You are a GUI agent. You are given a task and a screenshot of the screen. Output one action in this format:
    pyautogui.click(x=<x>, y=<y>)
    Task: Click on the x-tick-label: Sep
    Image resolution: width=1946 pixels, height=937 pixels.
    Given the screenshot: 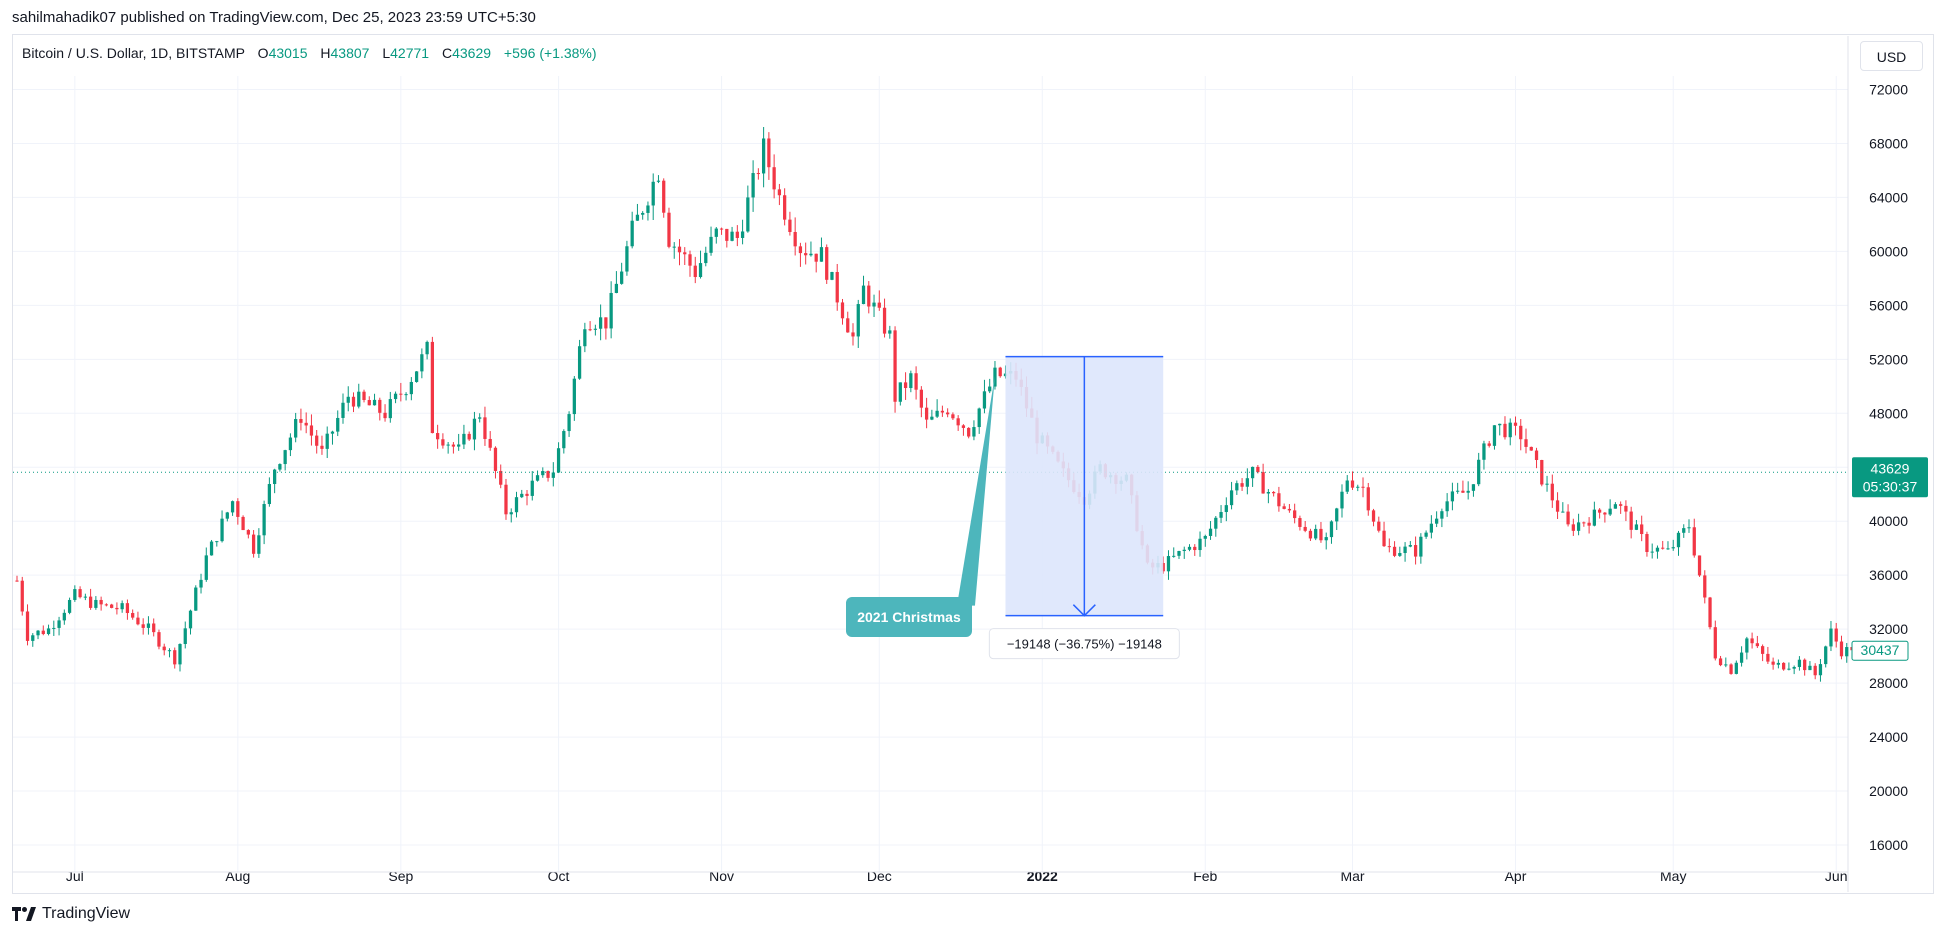 What is the action you would take?
    pyautogui.click(x=400, y=876)
    